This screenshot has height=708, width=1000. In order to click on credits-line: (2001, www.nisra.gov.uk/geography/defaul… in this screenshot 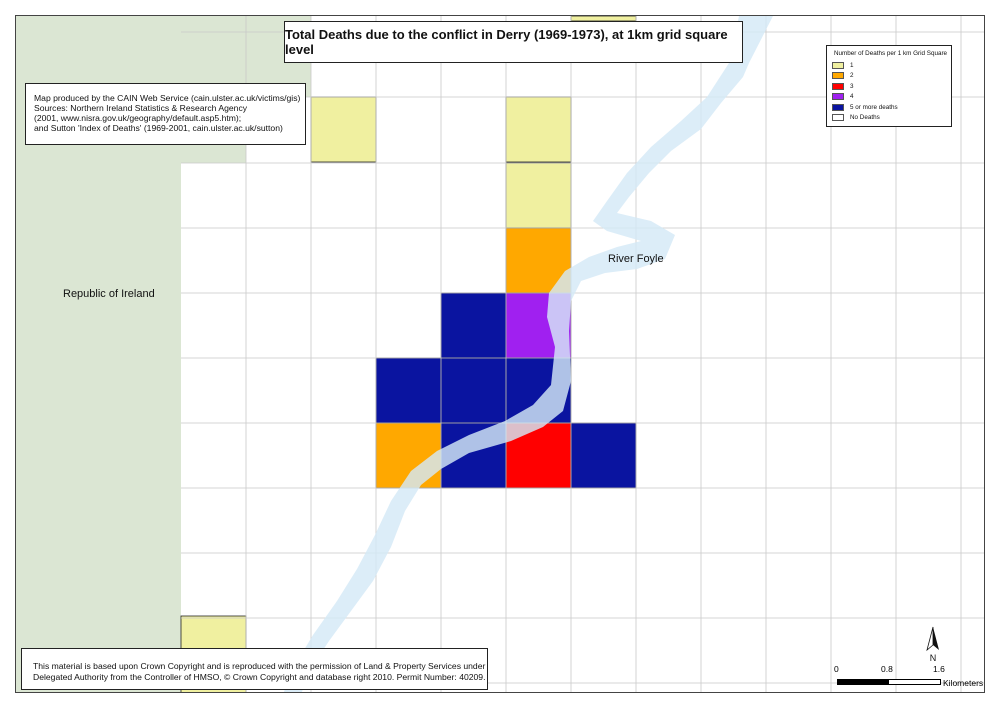, I will do `click(138, 118)`.